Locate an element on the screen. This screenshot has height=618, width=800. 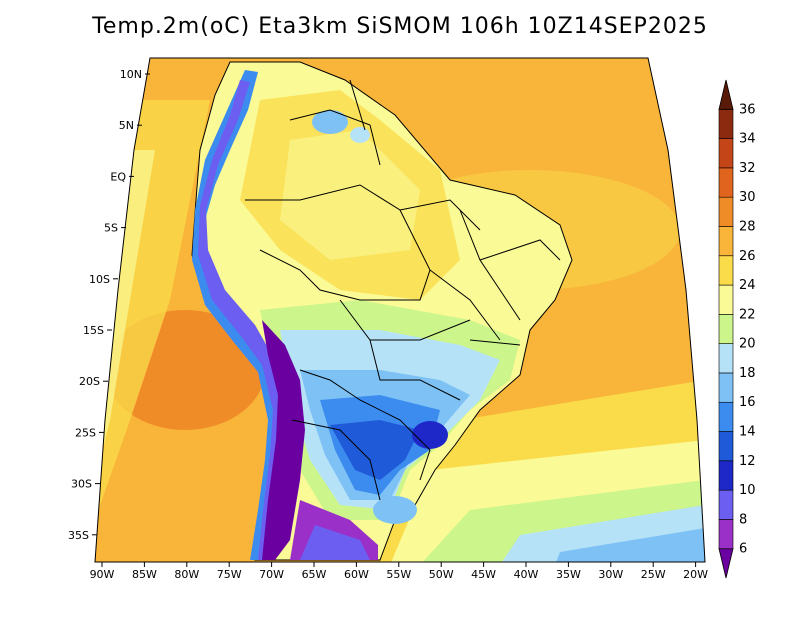
lat-tick-label: 10S is located at coordinates (99, 279).